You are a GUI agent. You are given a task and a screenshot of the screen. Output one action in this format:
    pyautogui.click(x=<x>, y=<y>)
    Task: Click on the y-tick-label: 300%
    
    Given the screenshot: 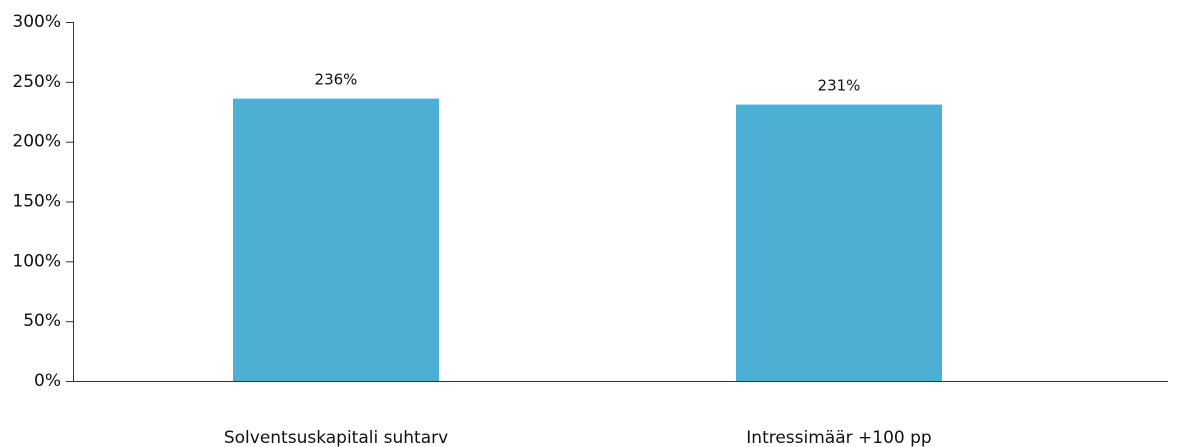 What is the action you would take?
    pyautogui.click(x=36, y=22)
    